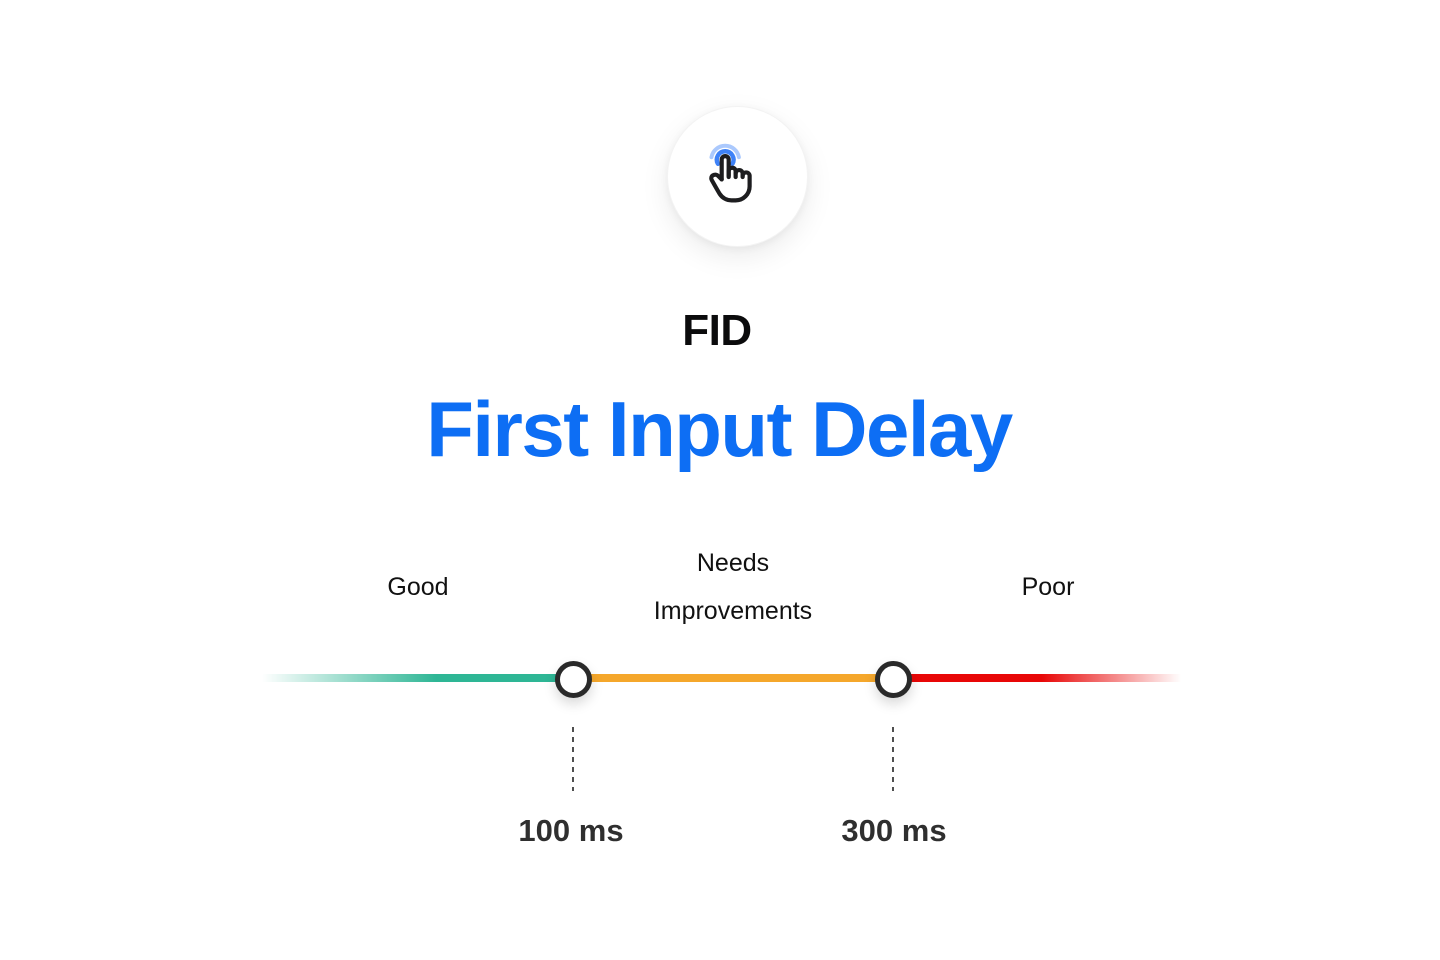 The height and width of the screenshot is (960, 1440). I want to click on threshold-label-100ms: 100 ms, so click(571, 830).